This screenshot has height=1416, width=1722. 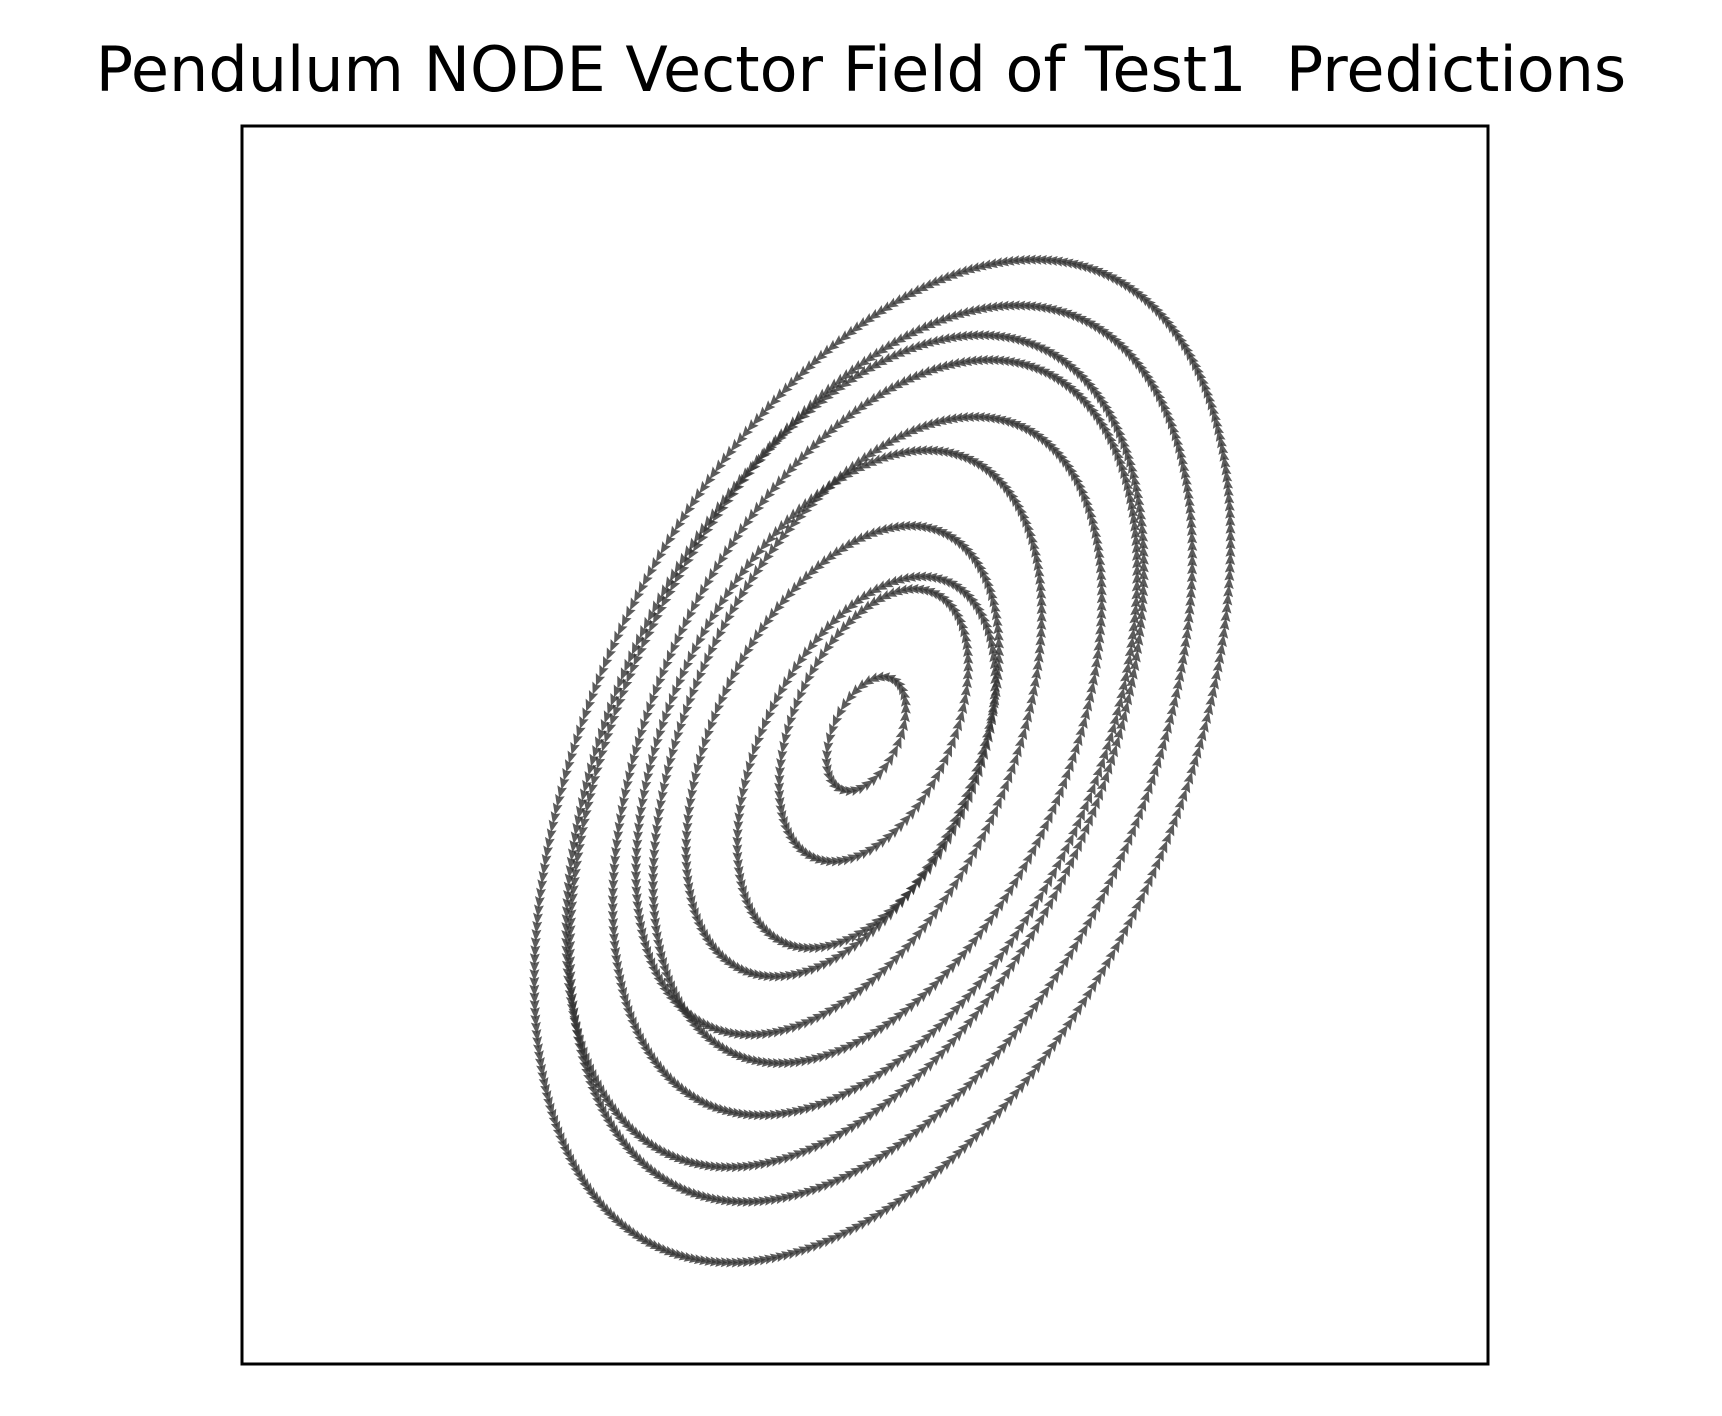 I want to click on vector-arrow-1930, so click(x=823, y=632).